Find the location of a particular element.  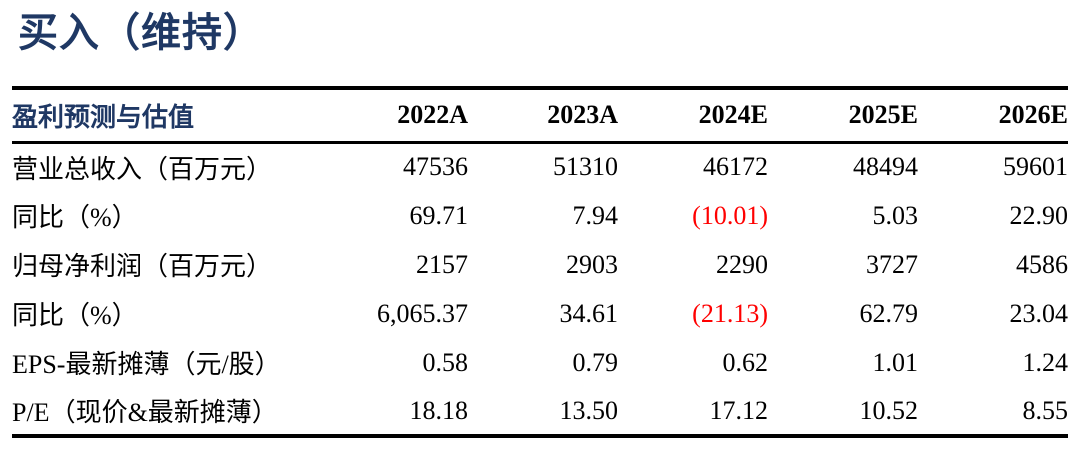

table-row: 归母净利润（百万元） 2157 2903 2290 3727 4586 is located at coordinates (540, 264).